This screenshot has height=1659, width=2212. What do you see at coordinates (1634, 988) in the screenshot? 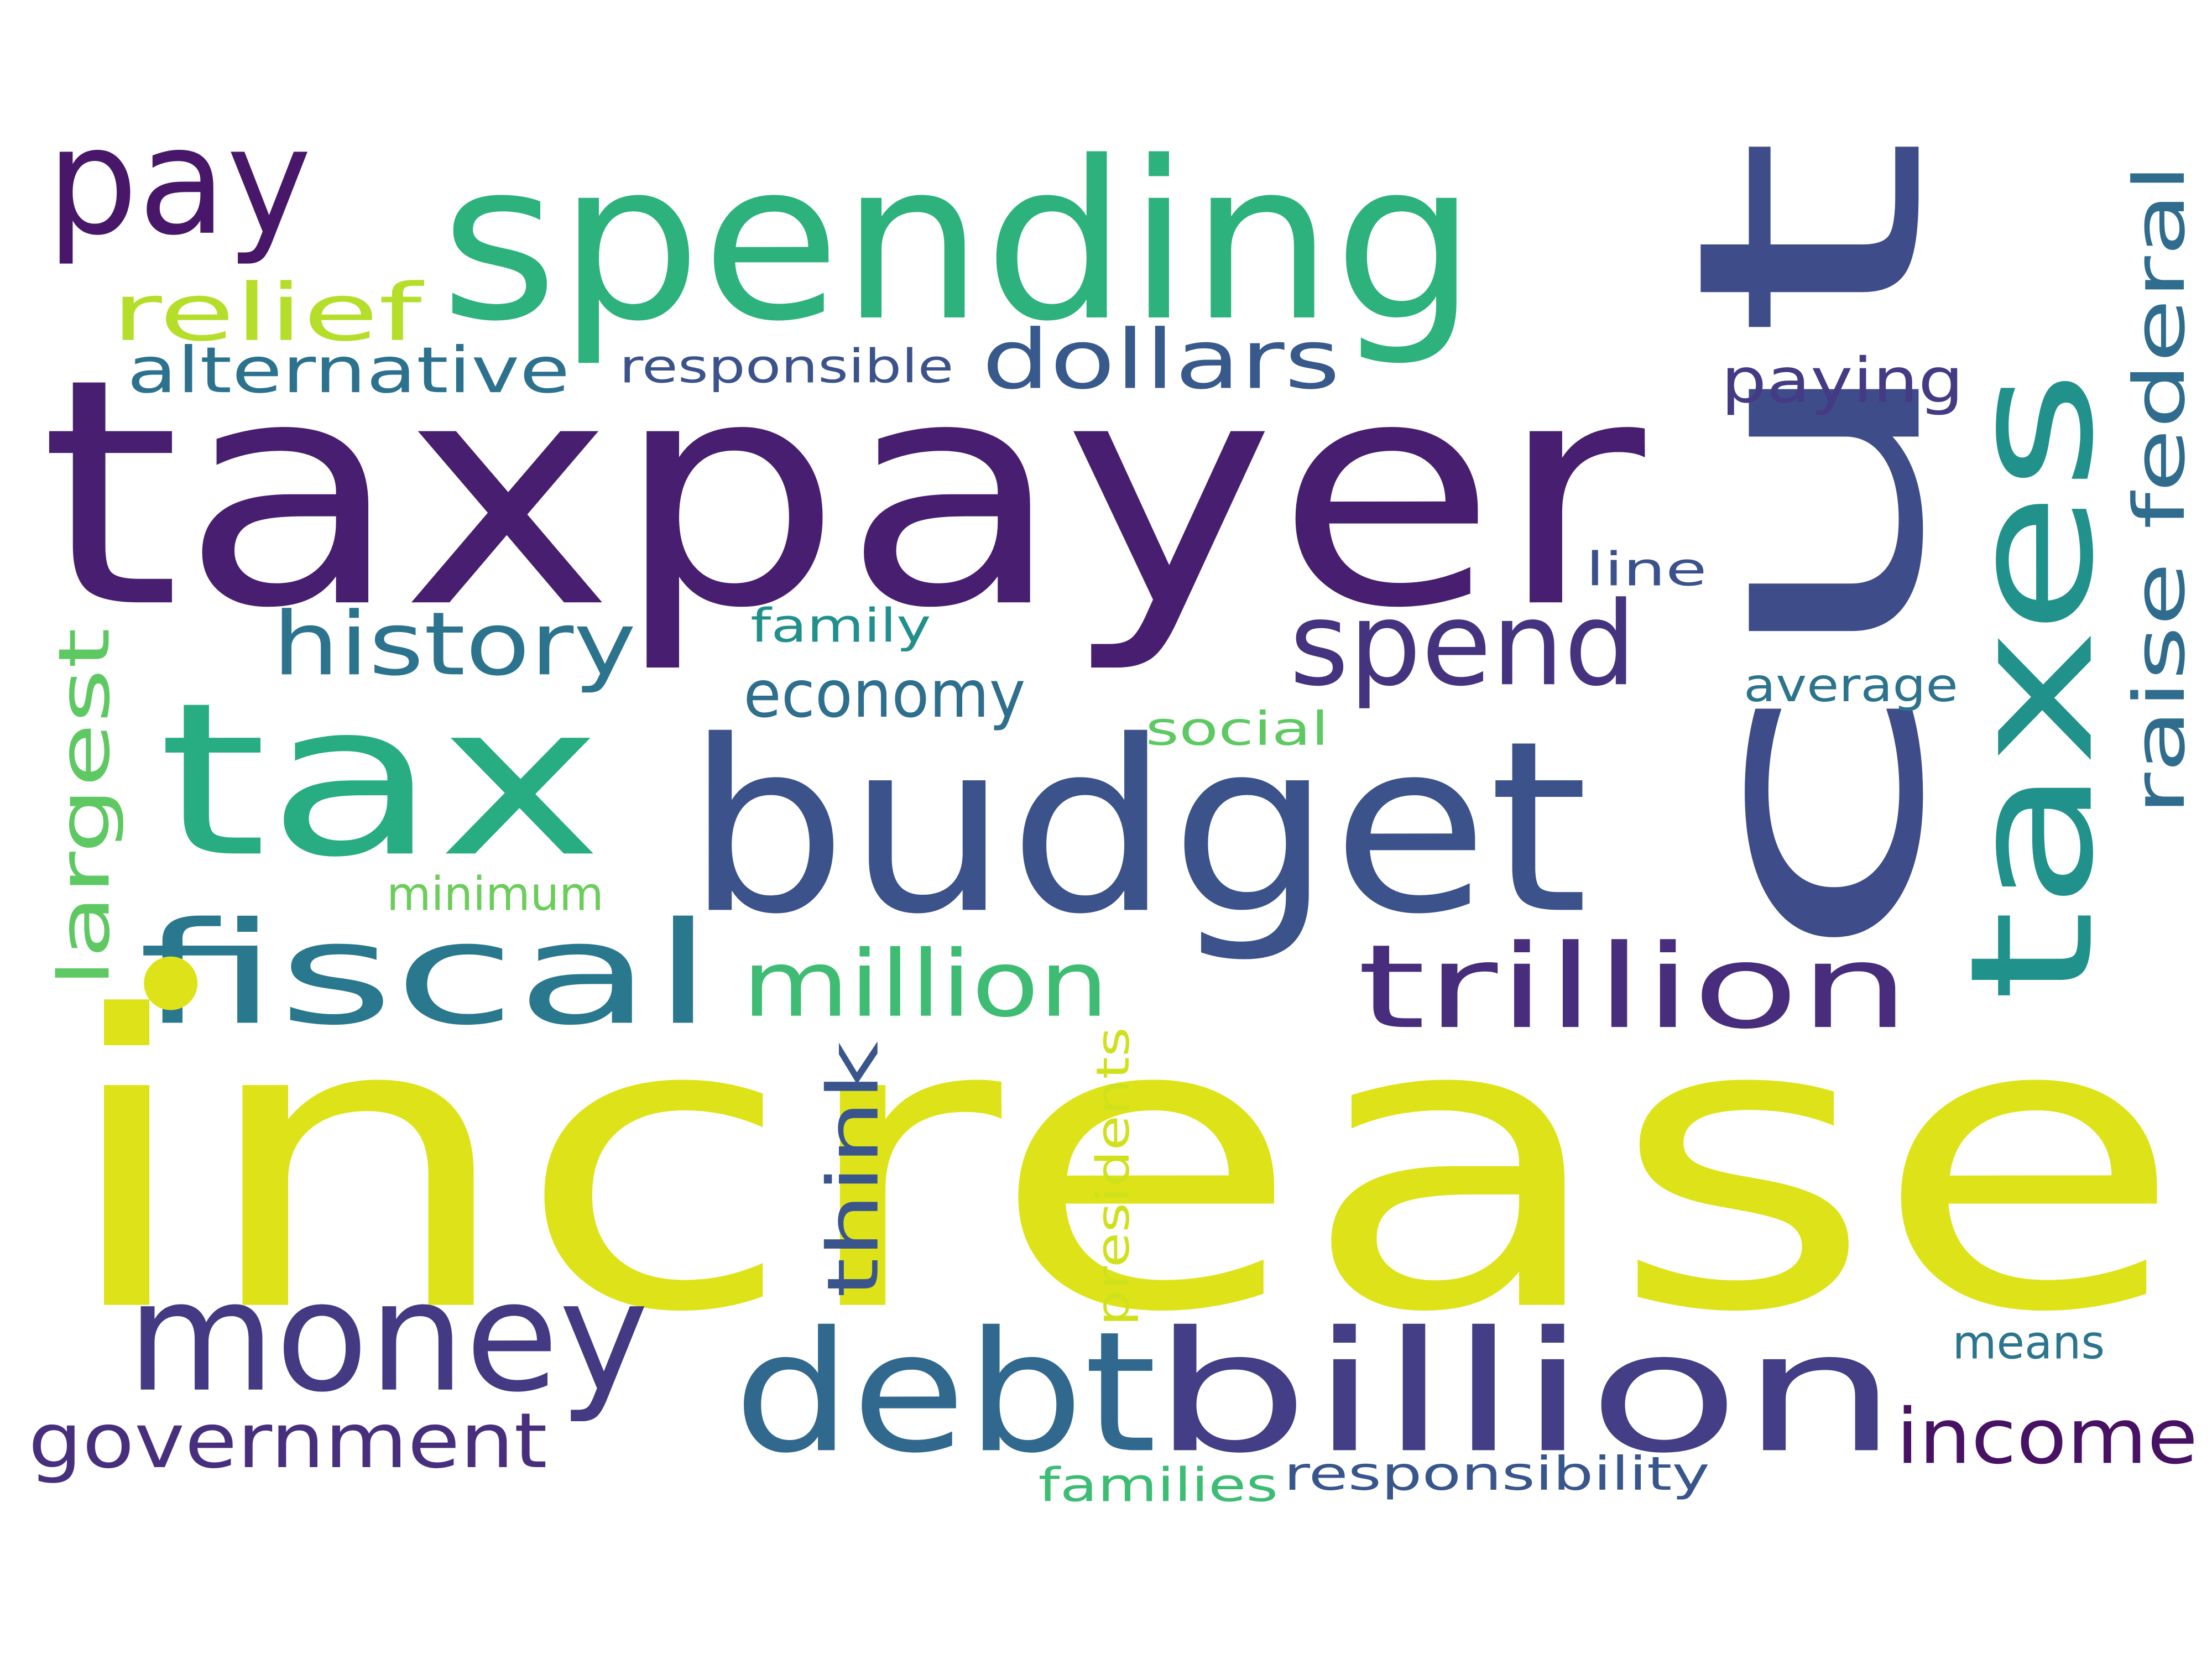
I see `word-trillion: trillion` at bounding box center [1634, 988].